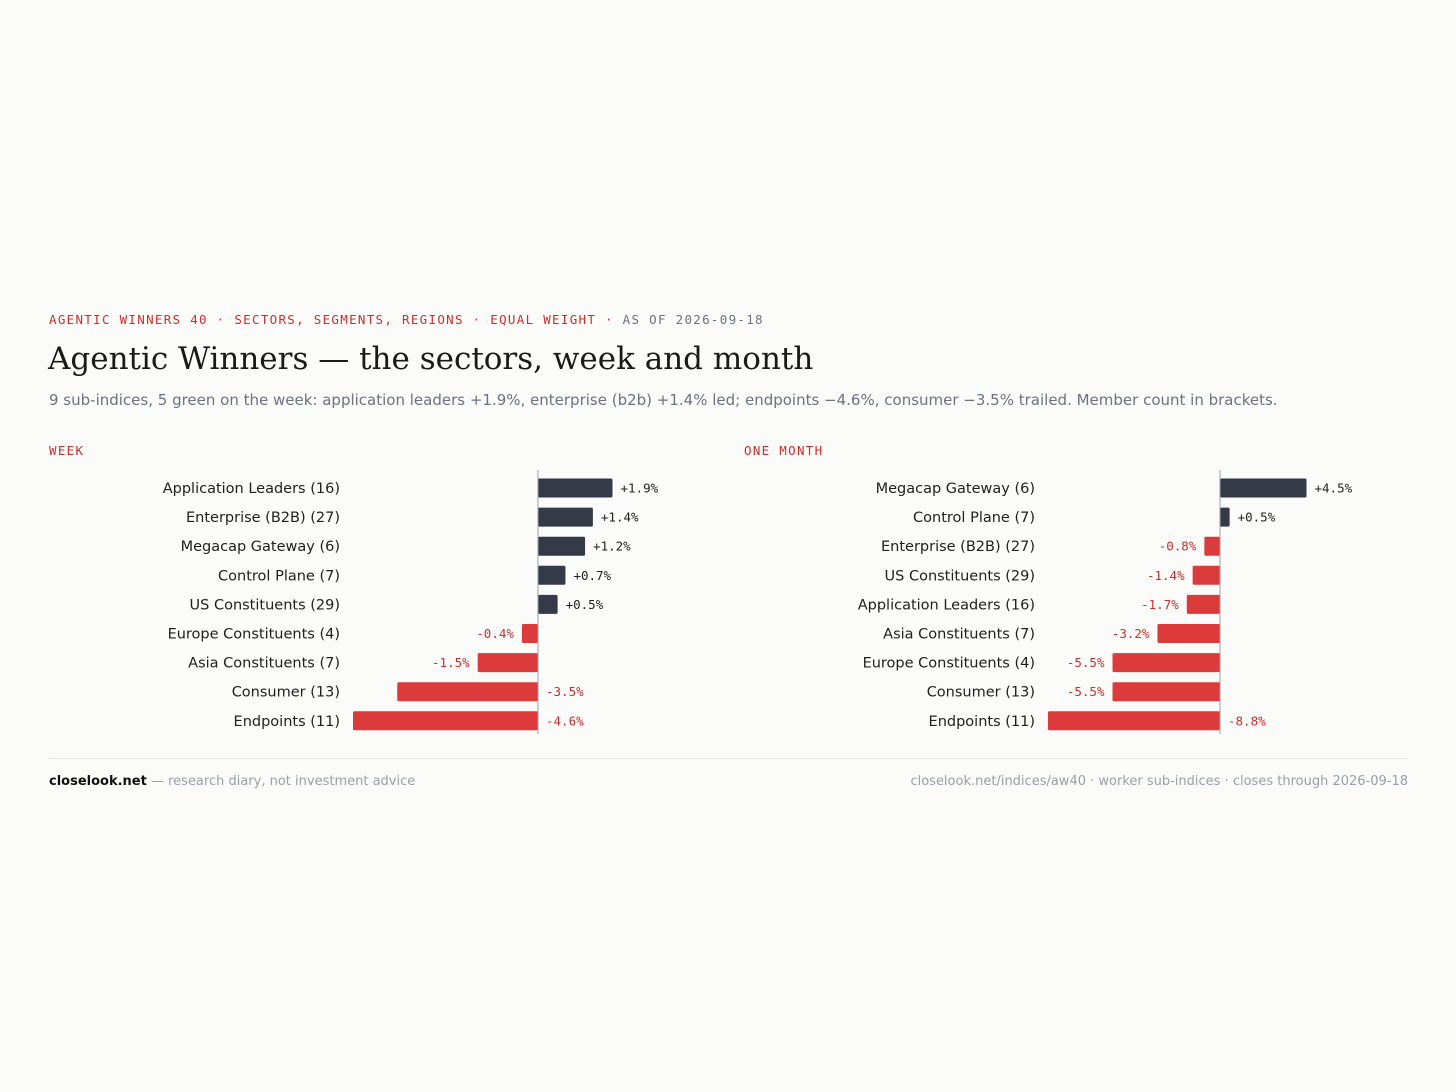  I want to click on month-category-label: Consumer (13), so click(981, 693).